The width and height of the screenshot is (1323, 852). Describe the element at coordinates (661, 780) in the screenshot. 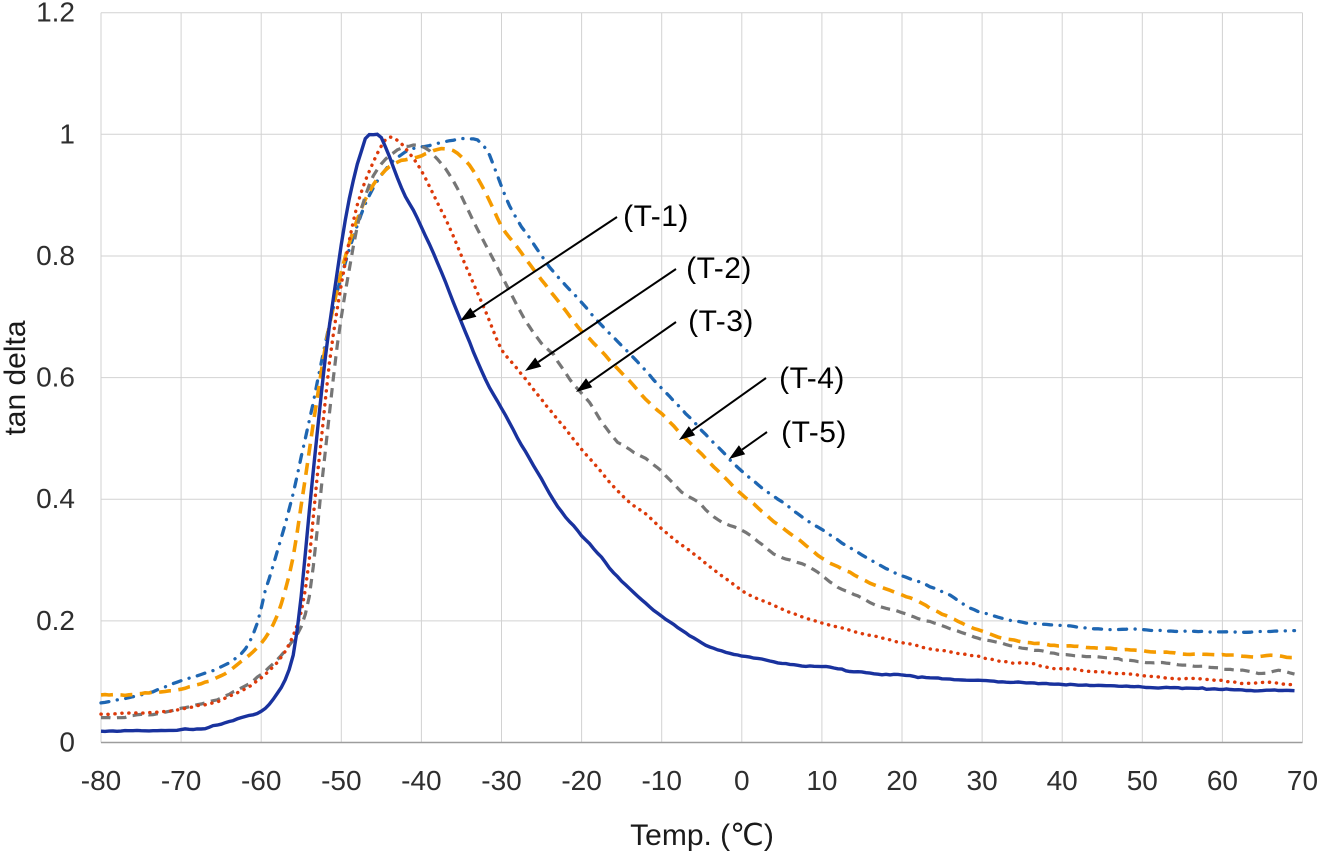

I see `svg-text: -10` at that location.